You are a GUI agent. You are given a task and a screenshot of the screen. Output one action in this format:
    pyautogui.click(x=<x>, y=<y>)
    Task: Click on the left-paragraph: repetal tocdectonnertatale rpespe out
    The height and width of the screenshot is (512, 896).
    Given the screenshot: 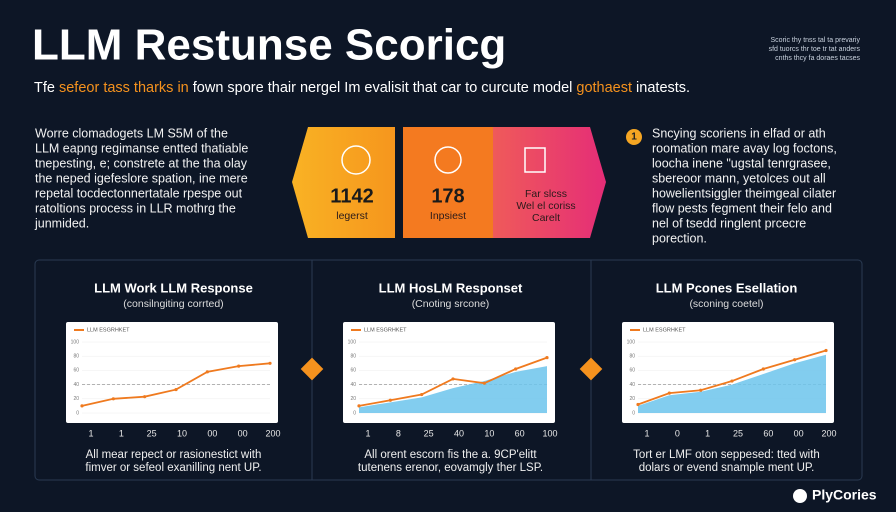 What is the action you would take?
    pyautogui.click(x=139, y=193)
    